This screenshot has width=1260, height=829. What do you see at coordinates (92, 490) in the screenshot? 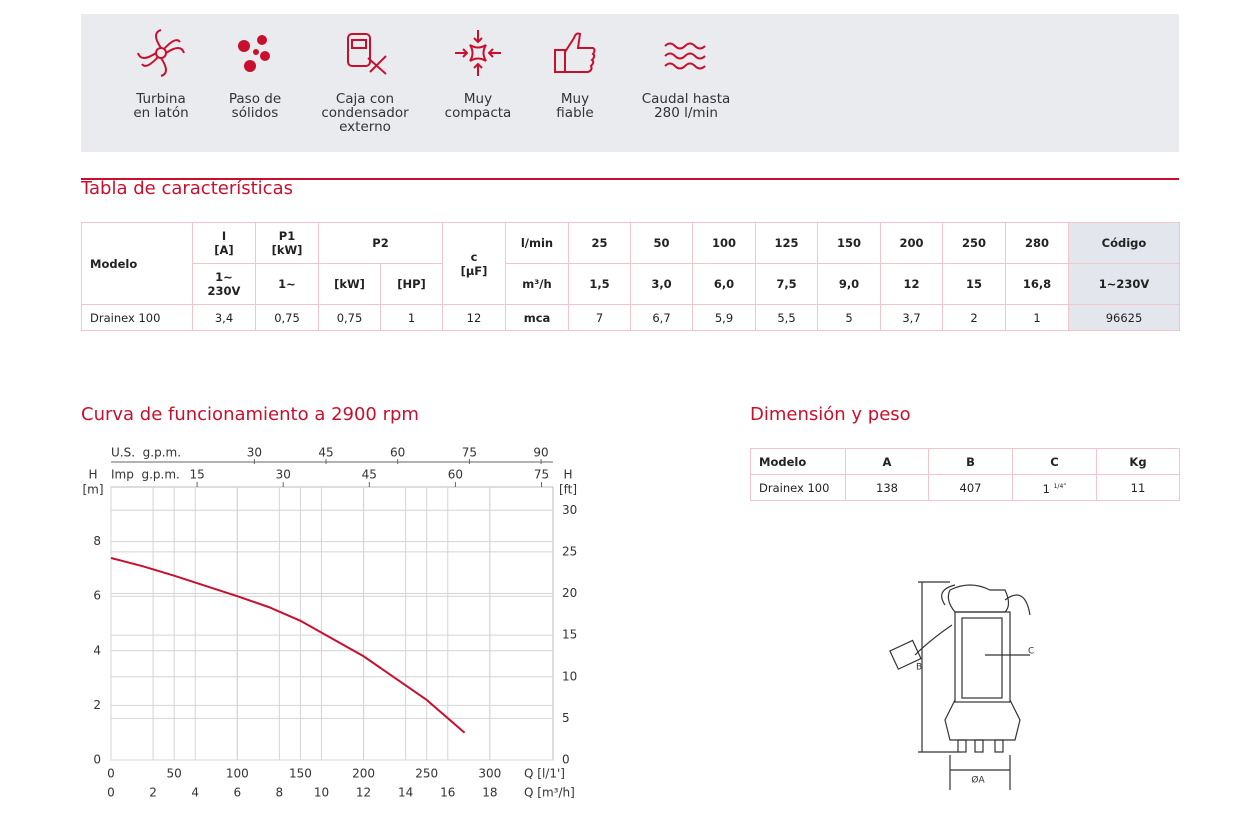
I see `axis-unit: [m]` at bounding box center [92, 490].